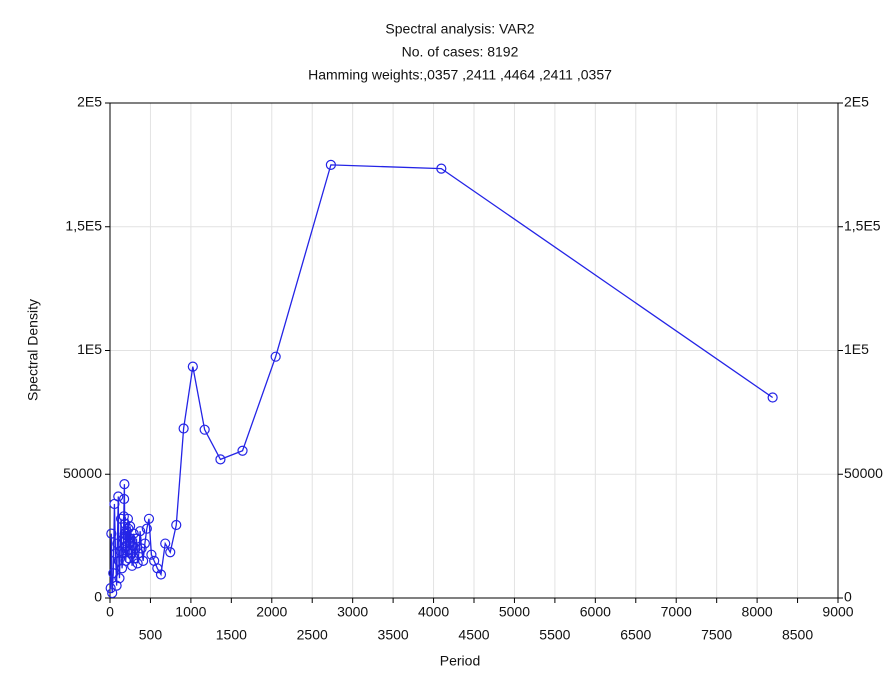  What do you see at coordinates (433, 612) in the screenshot?
I see `x-tick-label: 4000` at bounding box center [433, 612].